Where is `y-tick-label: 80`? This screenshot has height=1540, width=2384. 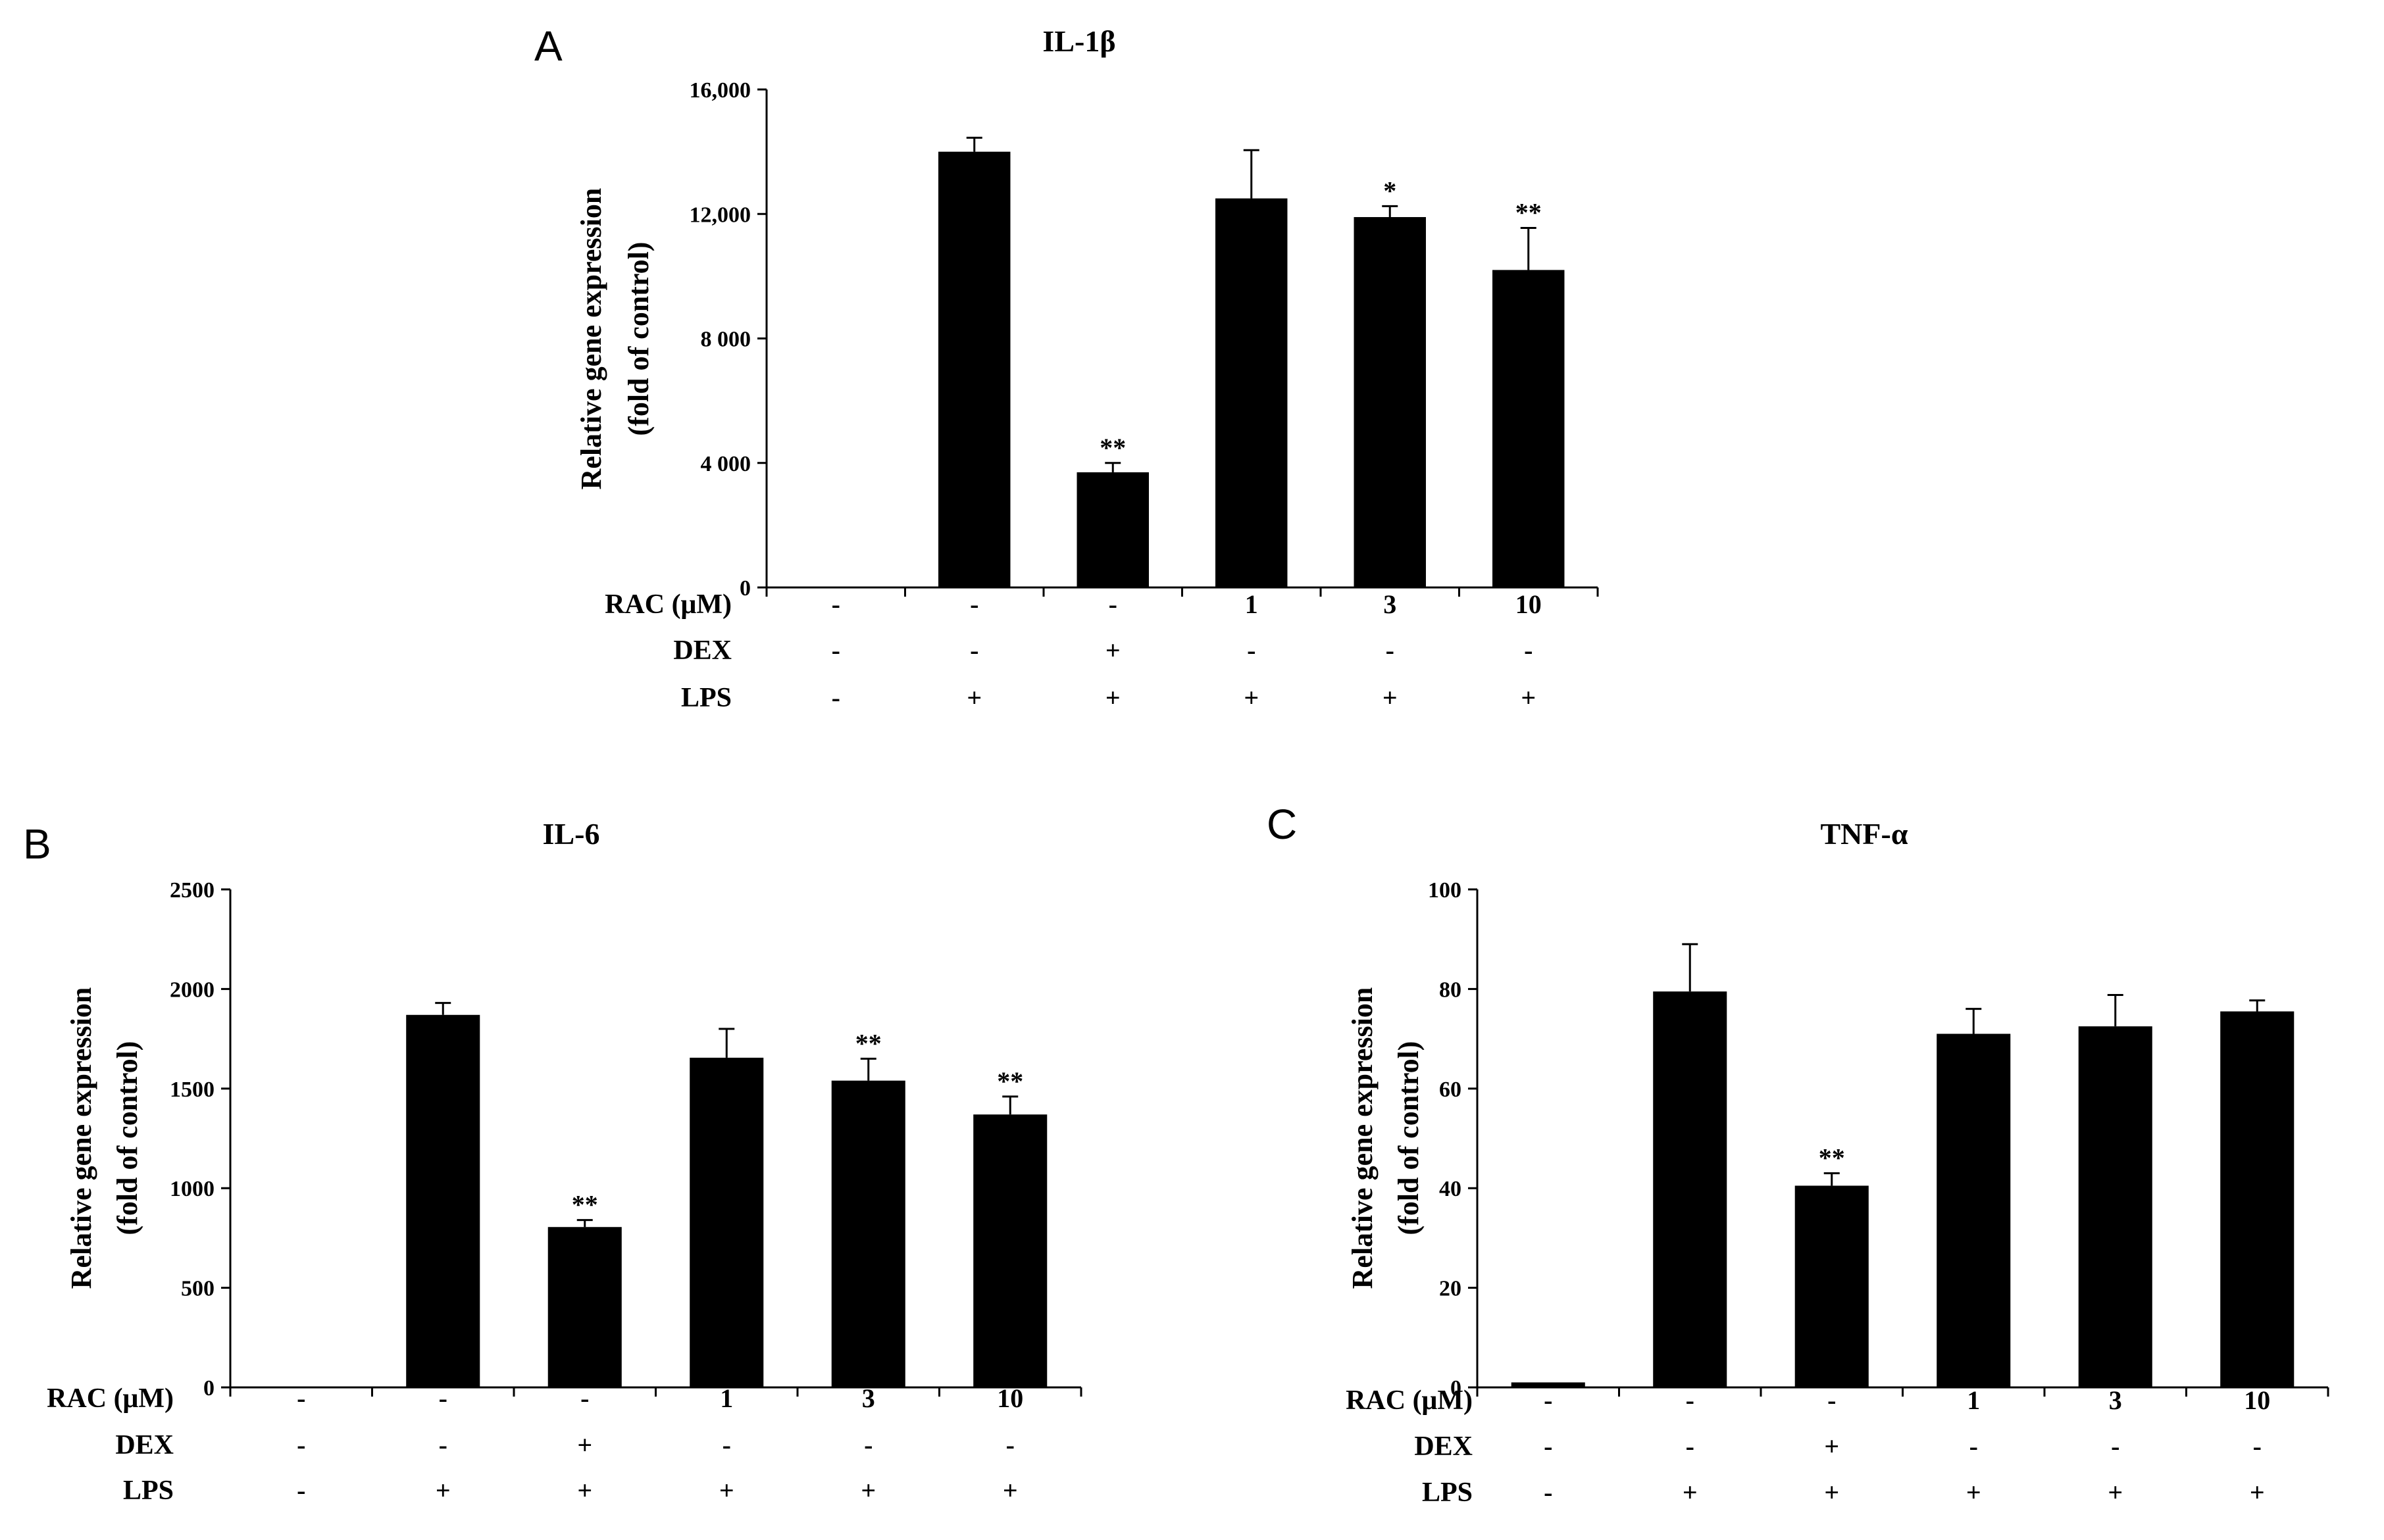
y-tick-label: 80 is located at coordinates (1450, 990).